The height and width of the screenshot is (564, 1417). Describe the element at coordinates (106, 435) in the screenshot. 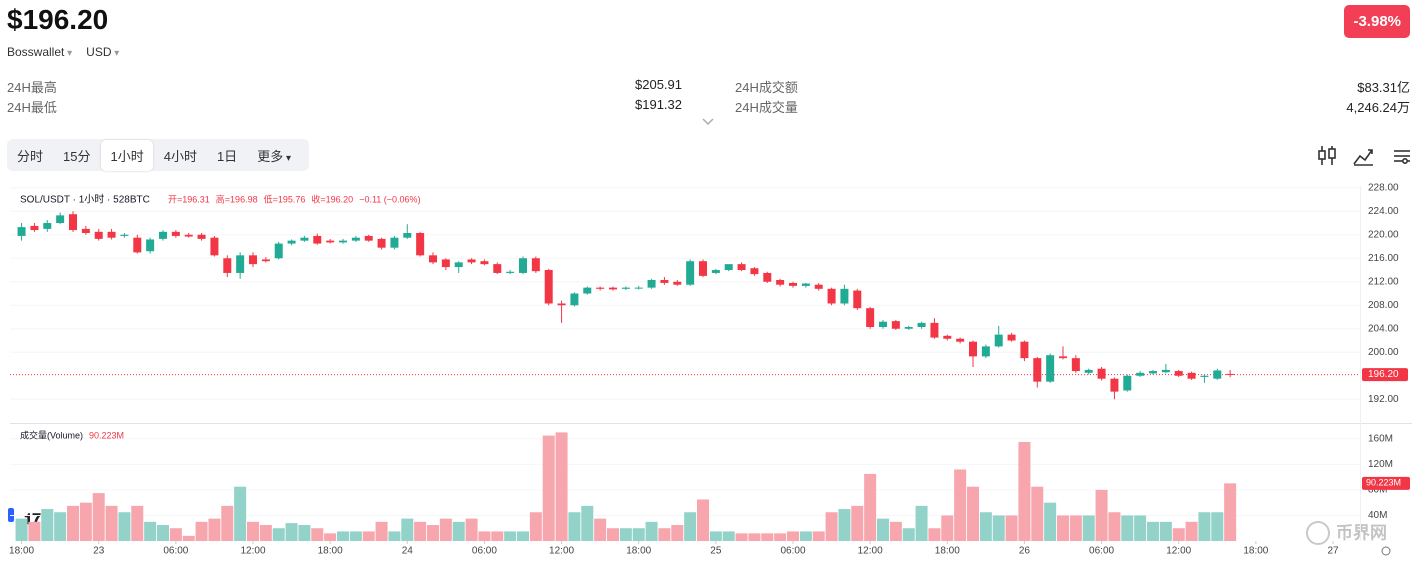

I see `volume-legend-value: 90.223M` at that location.